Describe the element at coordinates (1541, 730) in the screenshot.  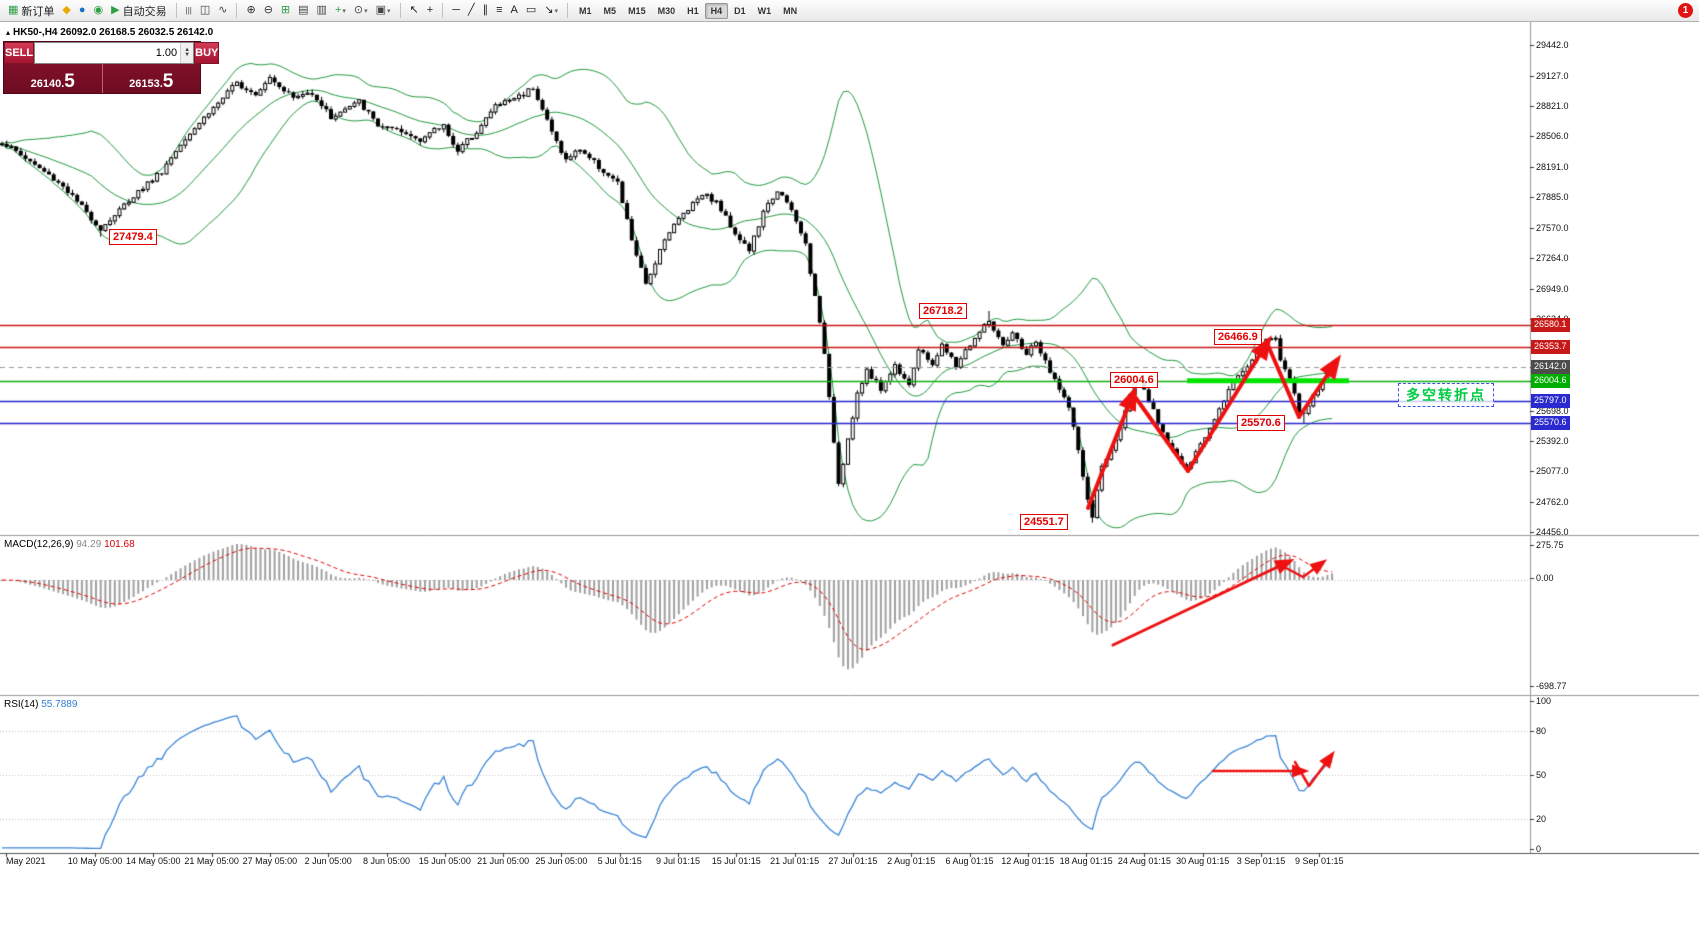
I see `rsi-axis-label: 80` at that location.